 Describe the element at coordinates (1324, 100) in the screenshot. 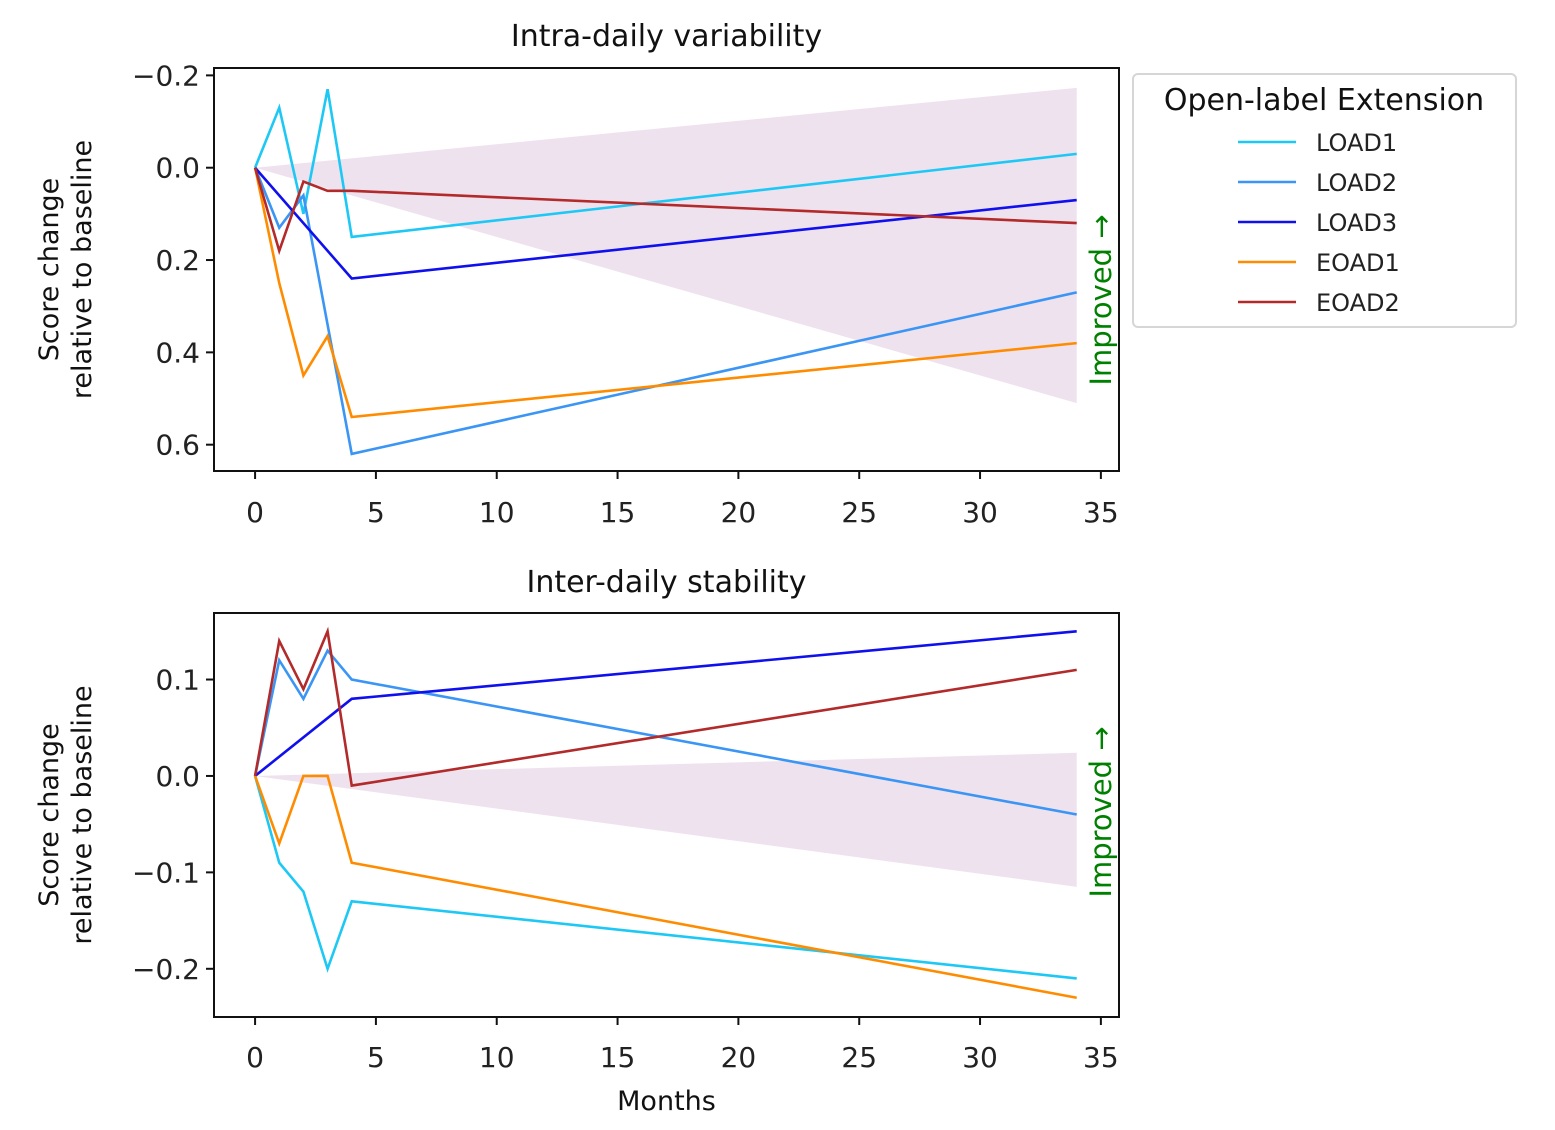

I see `legend-title: Open-label Extension` at that location.